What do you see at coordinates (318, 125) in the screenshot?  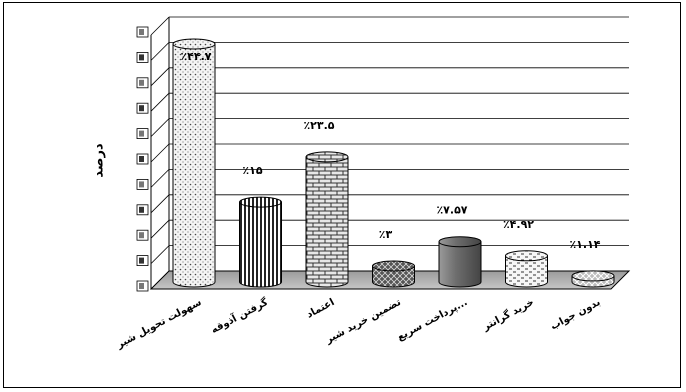 I see `data-label: ٪۲۳.۵` at bounding box center [318, 125].